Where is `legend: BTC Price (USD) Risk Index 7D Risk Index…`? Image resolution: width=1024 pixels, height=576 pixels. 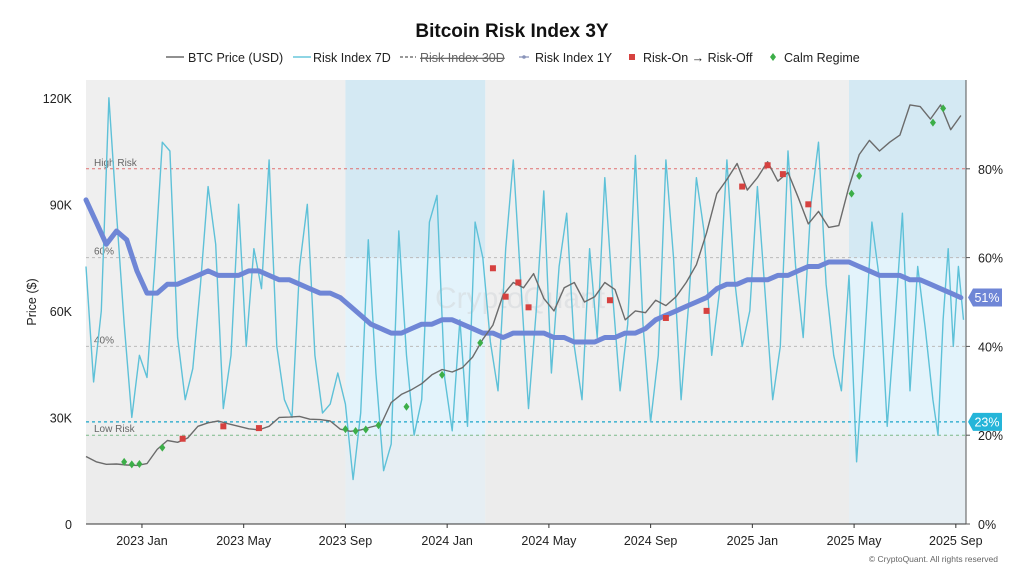 legend: BTC Price (USD) Risk Index 7D Risk Index… is located at coordinates (513, 58).